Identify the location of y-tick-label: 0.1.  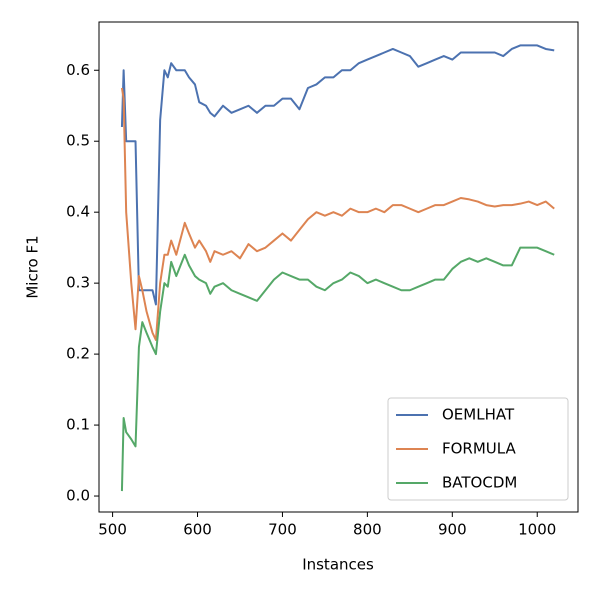
(78, 425).